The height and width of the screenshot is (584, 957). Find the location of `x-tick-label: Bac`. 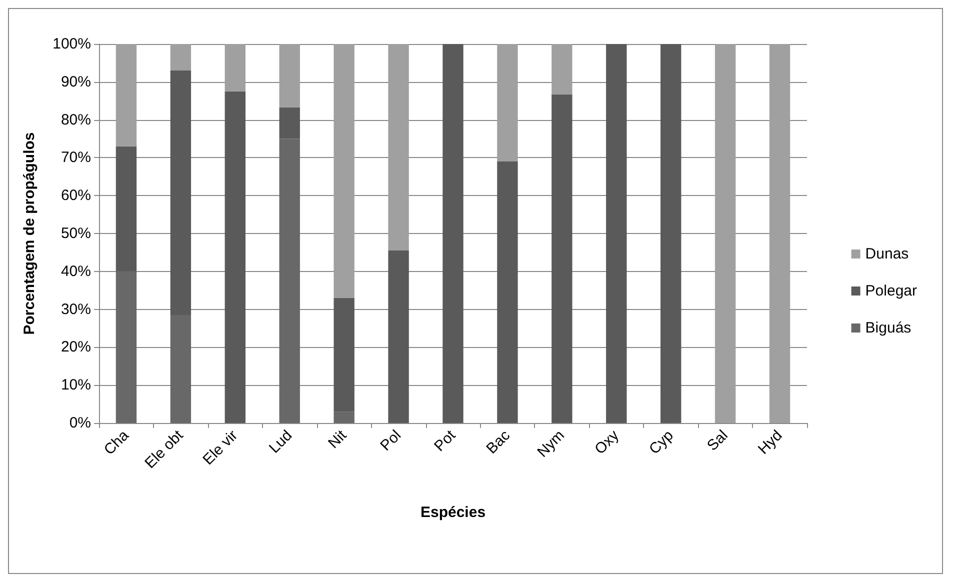

x-tick-label: Bac is located at coordinates (498, 442).